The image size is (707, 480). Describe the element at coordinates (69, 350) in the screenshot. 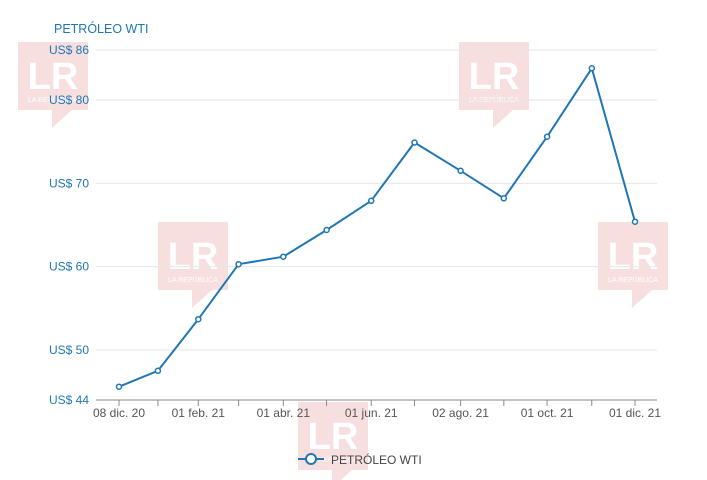

I see `y-tick-label: US$ 50` at that location.